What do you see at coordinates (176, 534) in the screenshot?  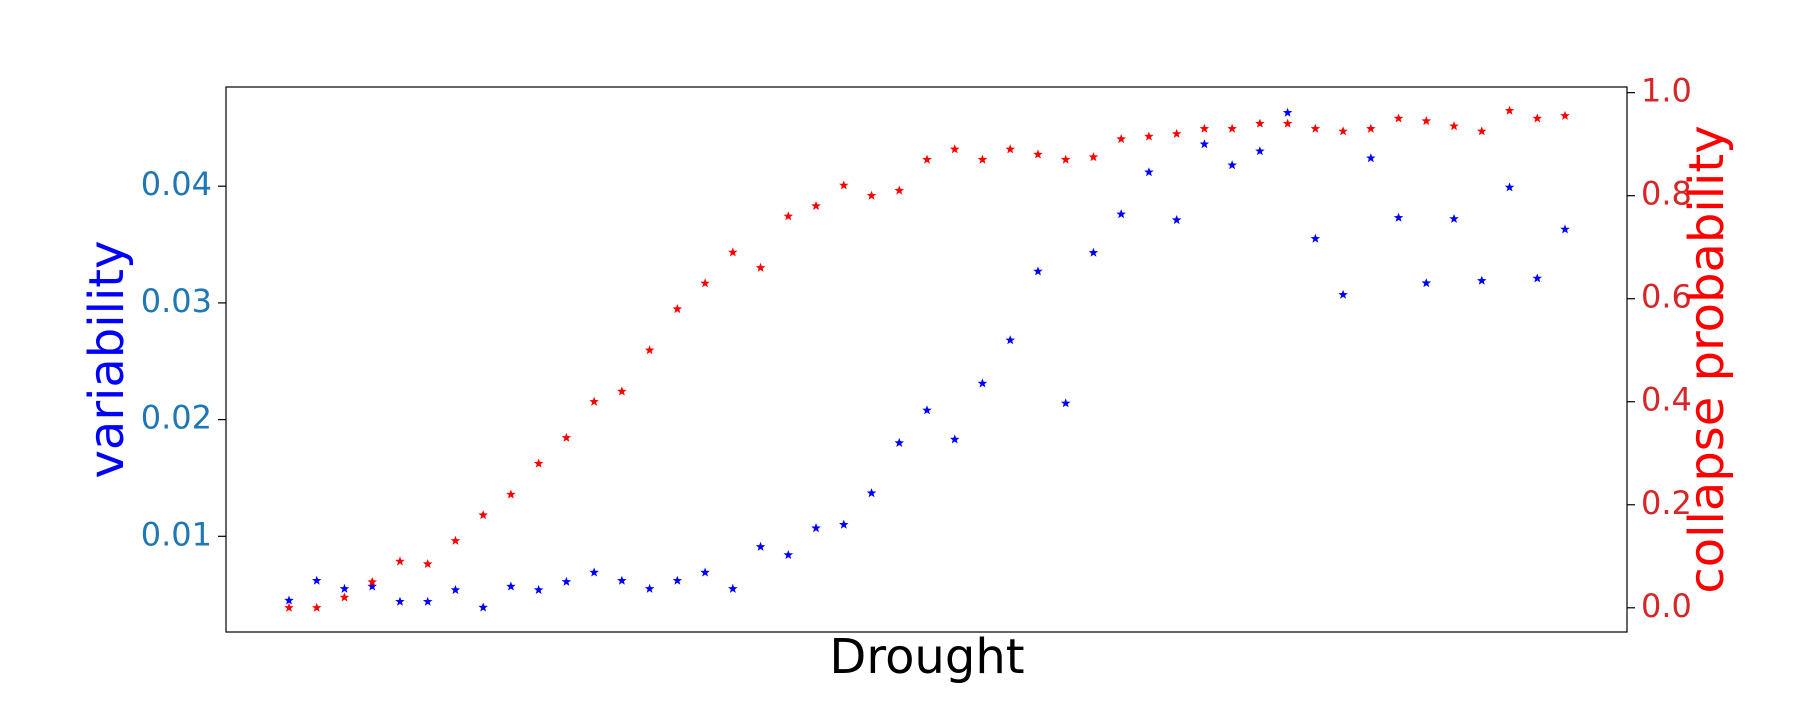 I see `y-tick-label: 0.01` at bounding box center [176, 534].